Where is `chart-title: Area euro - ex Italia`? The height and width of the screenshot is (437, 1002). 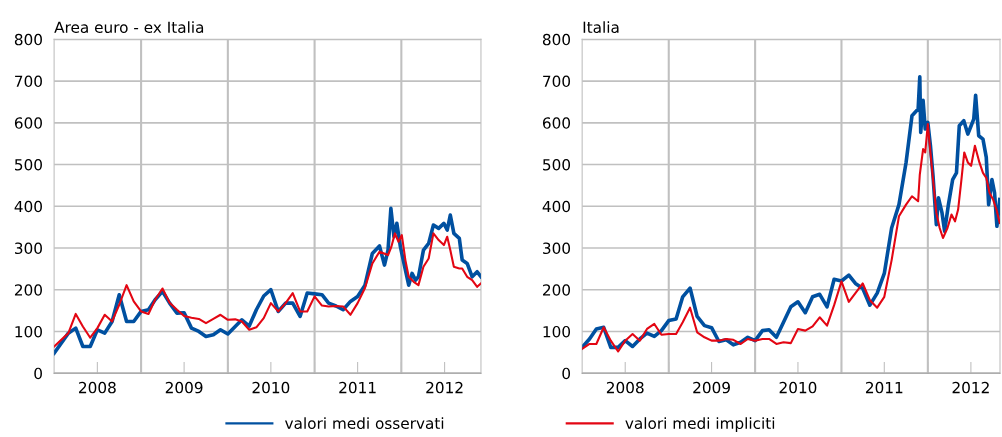 chart-title: Area euro - ex Italia is located at coordinates (129, 27).